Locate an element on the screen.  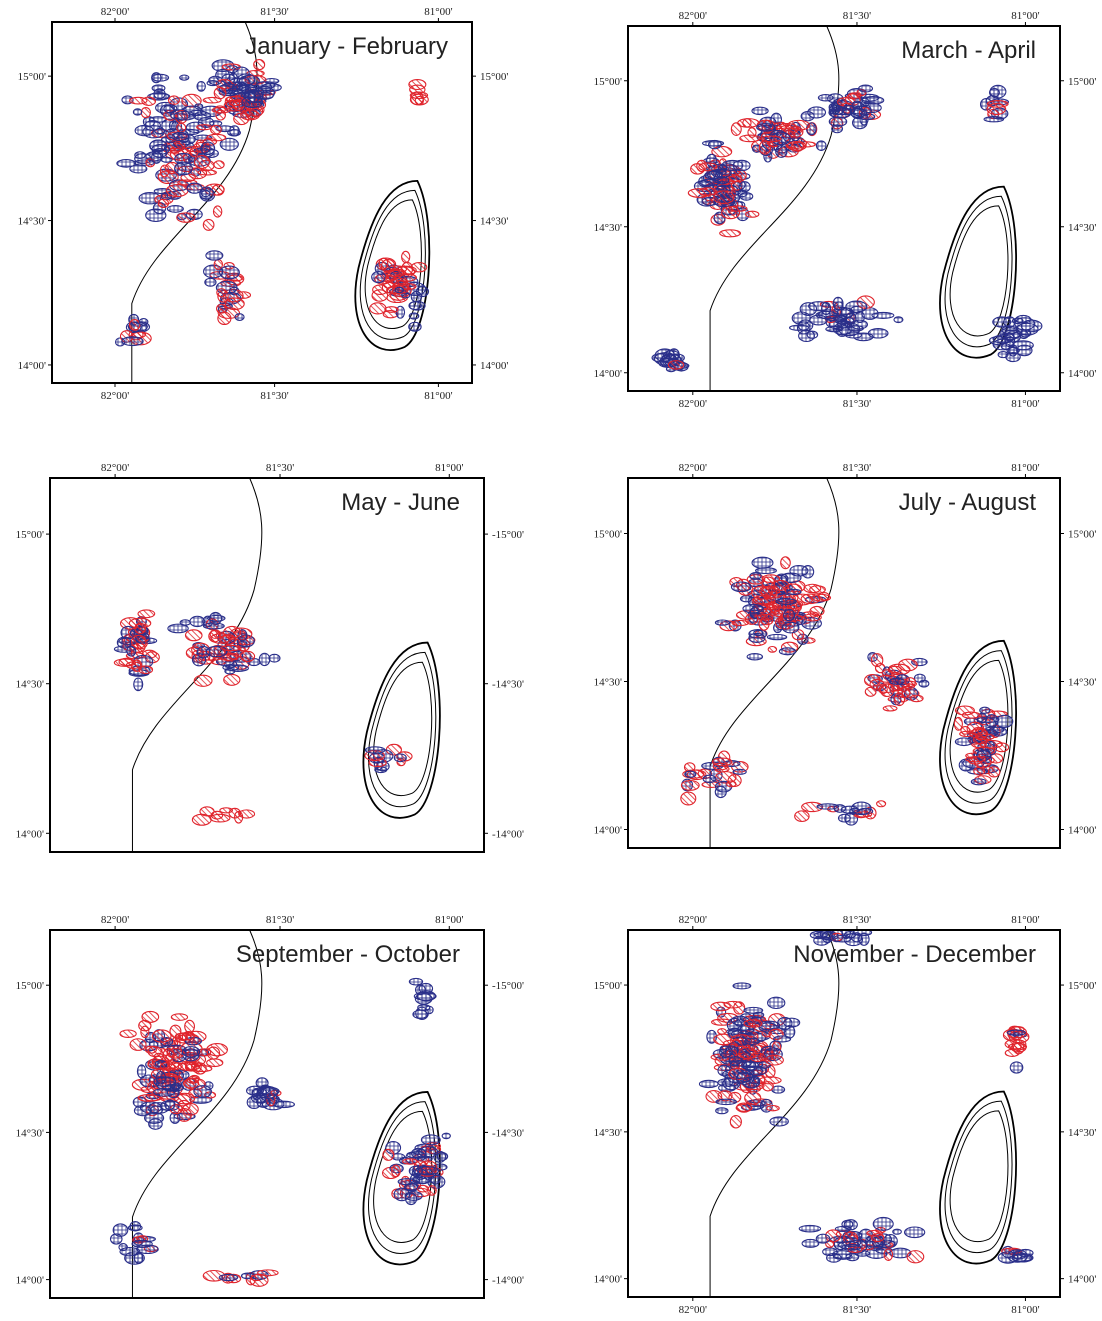
right-tick-label: 14°30' is located at coordinates (1082, 683).